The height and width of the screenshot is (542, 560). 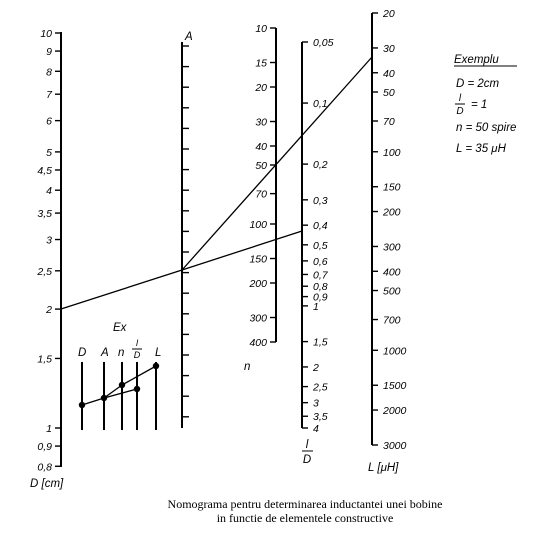 I want to click on ld-tick-label: 3,5, so click(x=320, y=417).